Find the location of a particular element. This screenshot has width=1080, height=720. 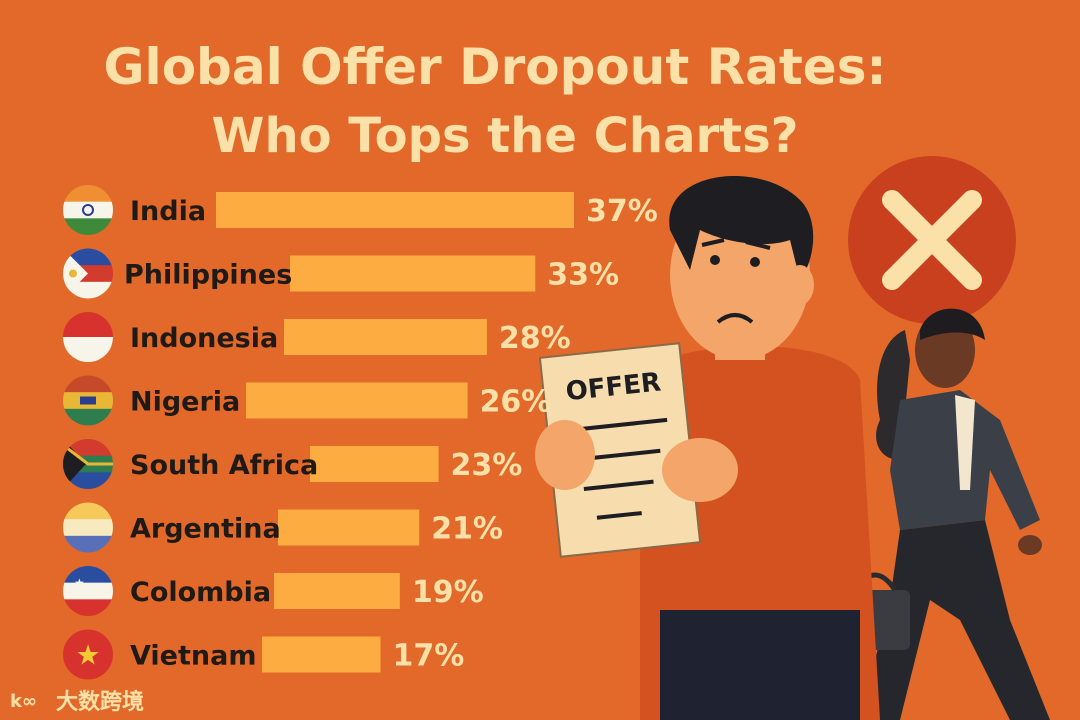

flag-nigeria-icon is located at coordinates (88, 400).